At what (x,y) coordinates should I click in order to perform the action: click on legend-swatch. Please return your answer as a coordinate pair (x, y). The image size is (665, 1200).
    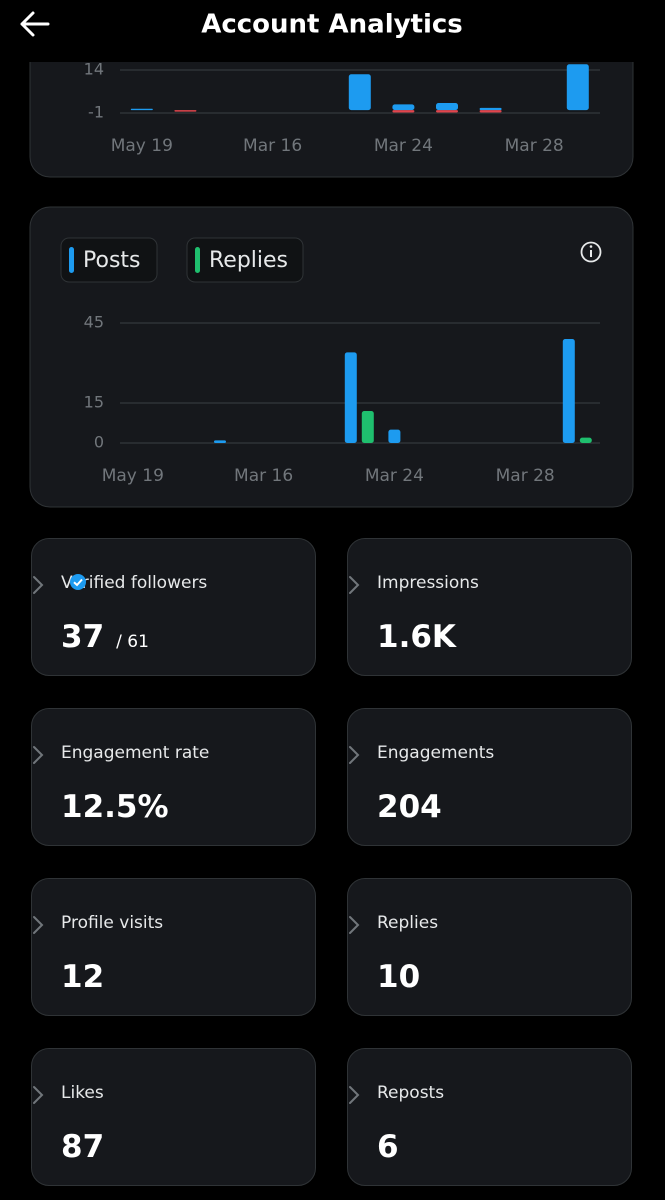
    Looking at the image, I should click on (71, 260).